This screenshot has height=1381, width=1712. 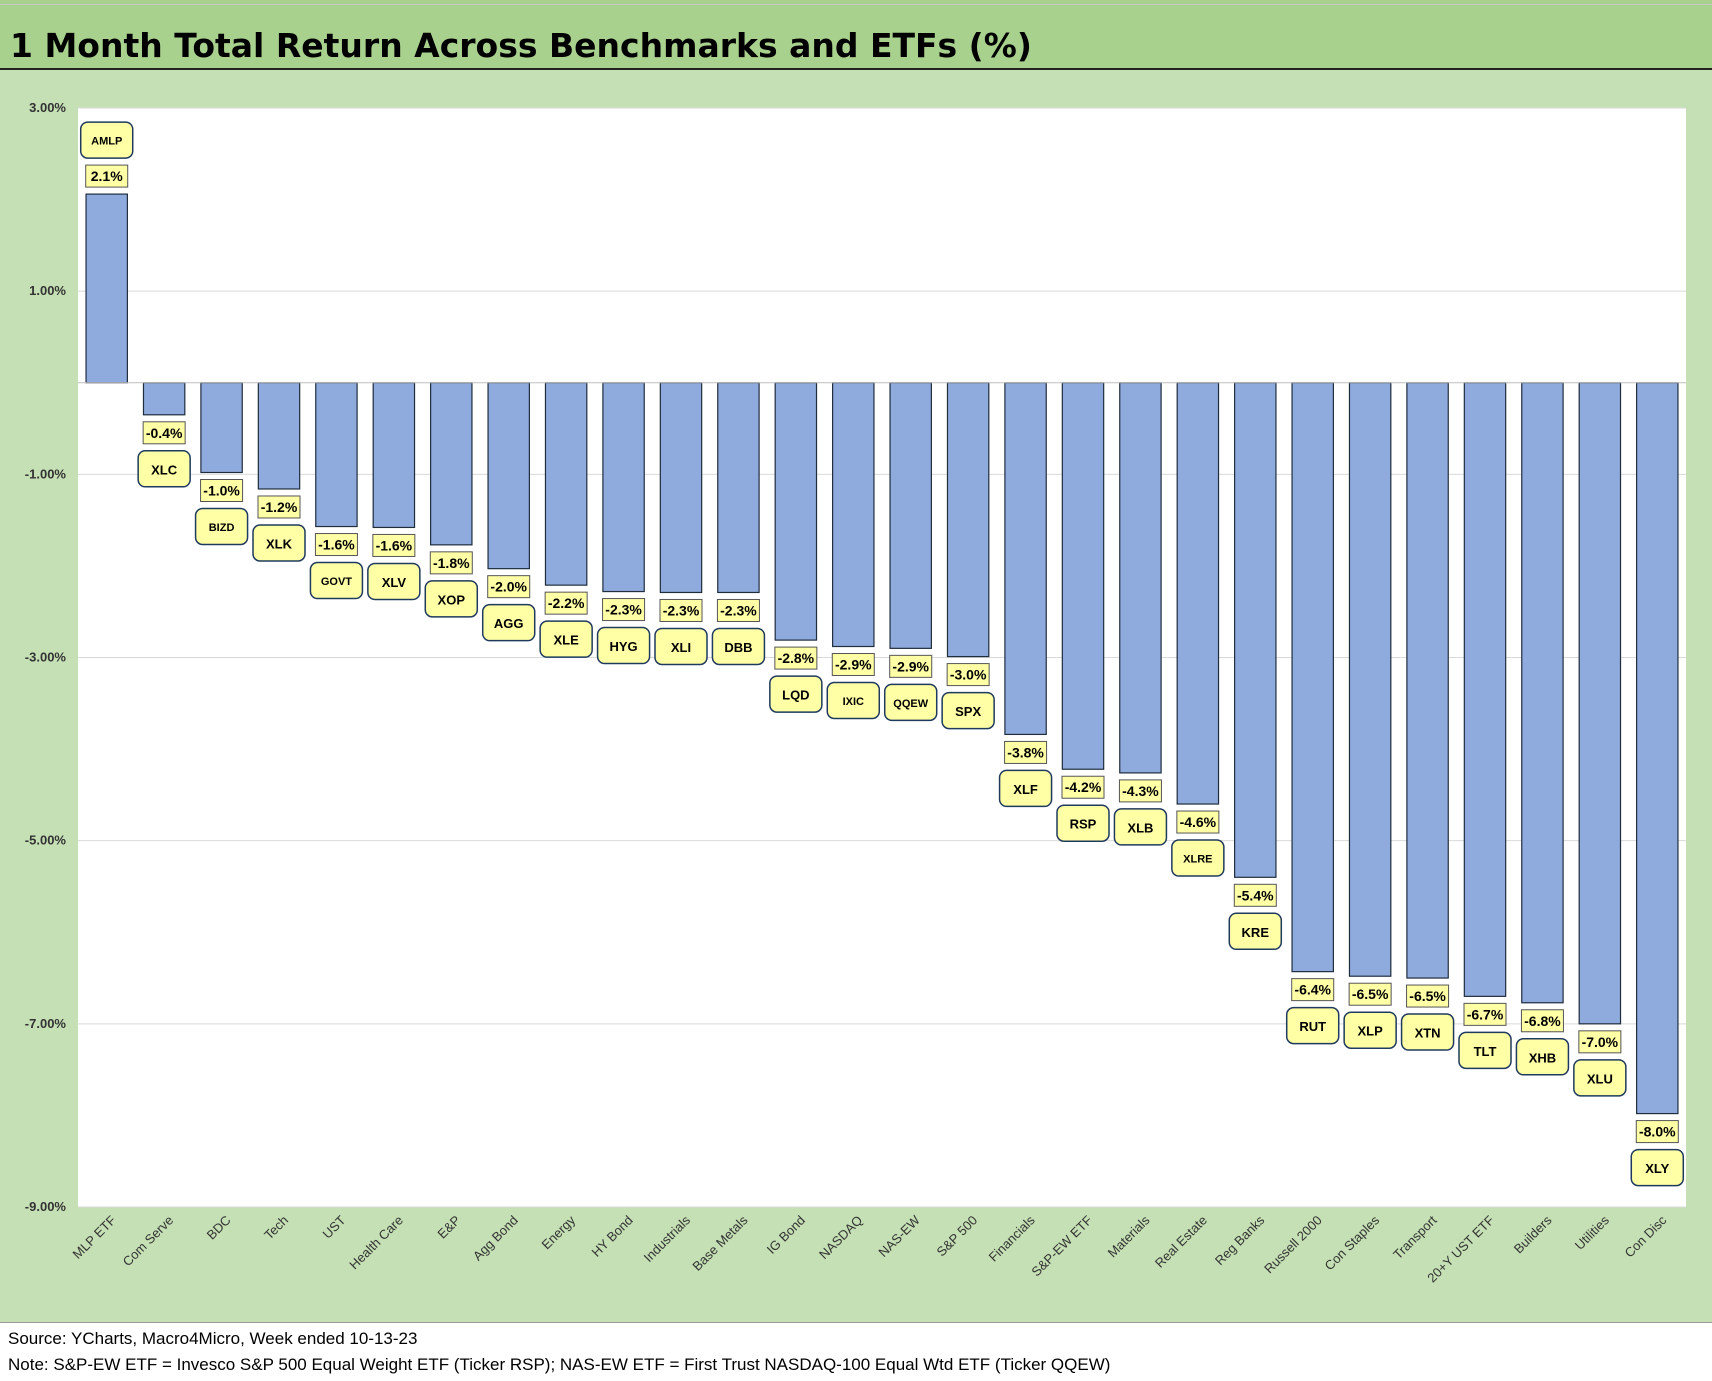 I want to click on value-label: -3.0%, so click(x=968, y=675).